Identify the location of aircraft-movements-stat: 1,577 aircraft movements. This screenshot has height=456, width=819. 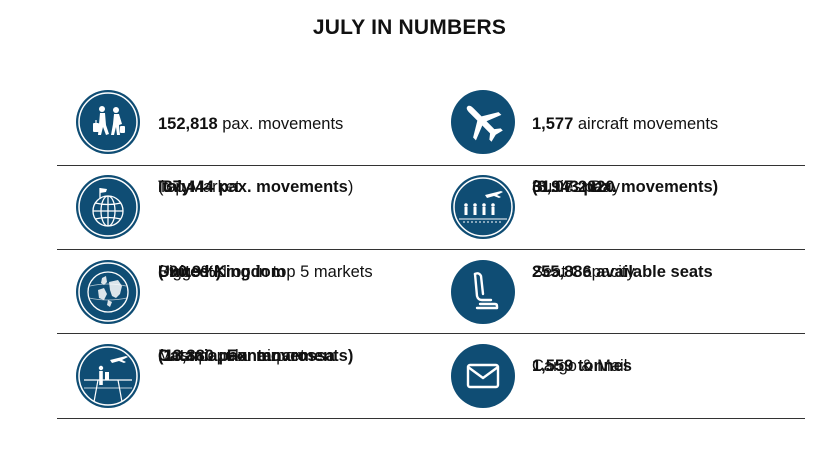
(625, 124).